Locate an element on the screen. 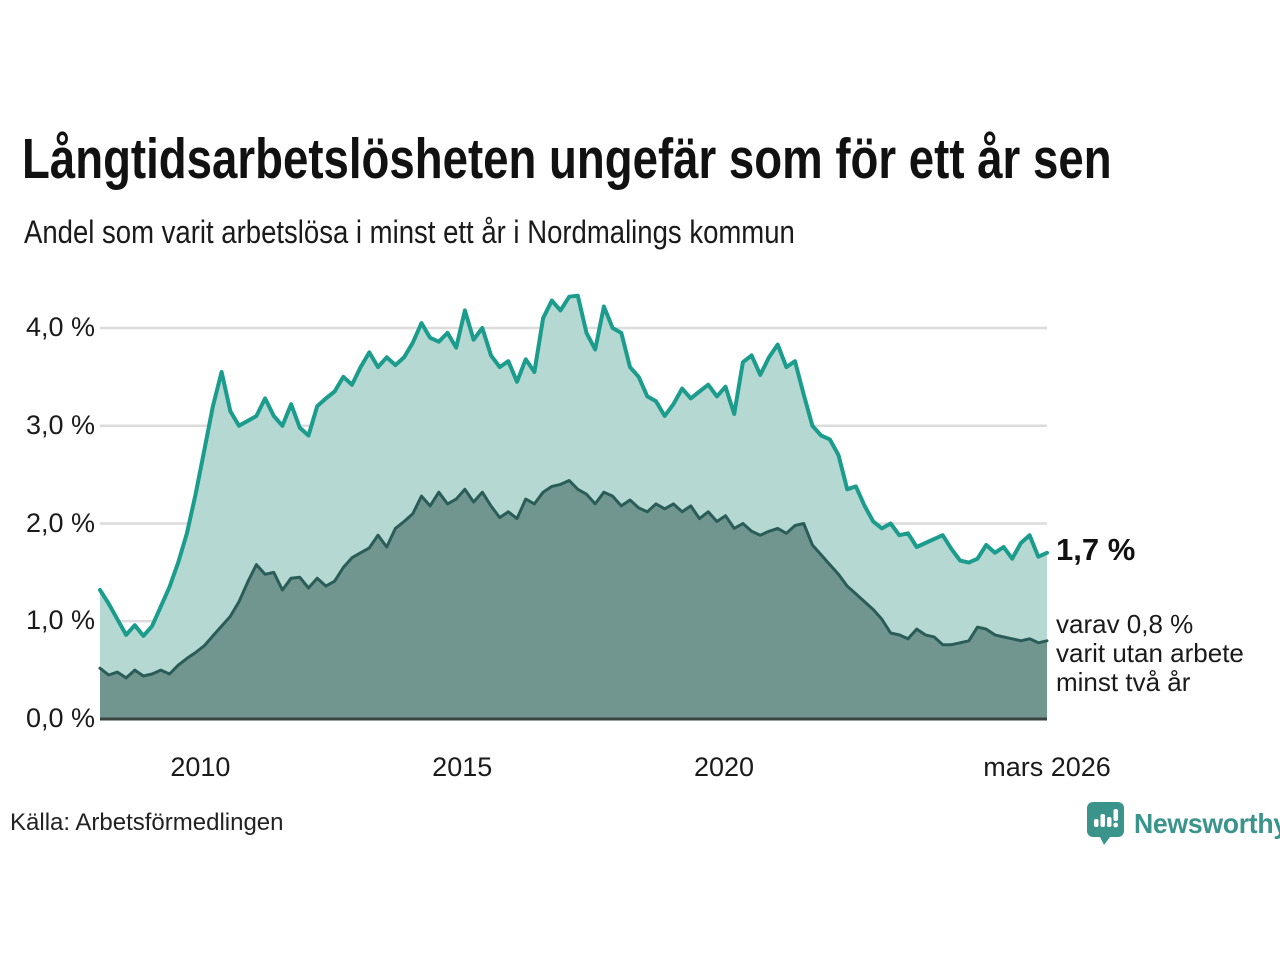 The image size is (1280, 960). y-tick-label: 2,0 % is located at coordinates (60, 522).